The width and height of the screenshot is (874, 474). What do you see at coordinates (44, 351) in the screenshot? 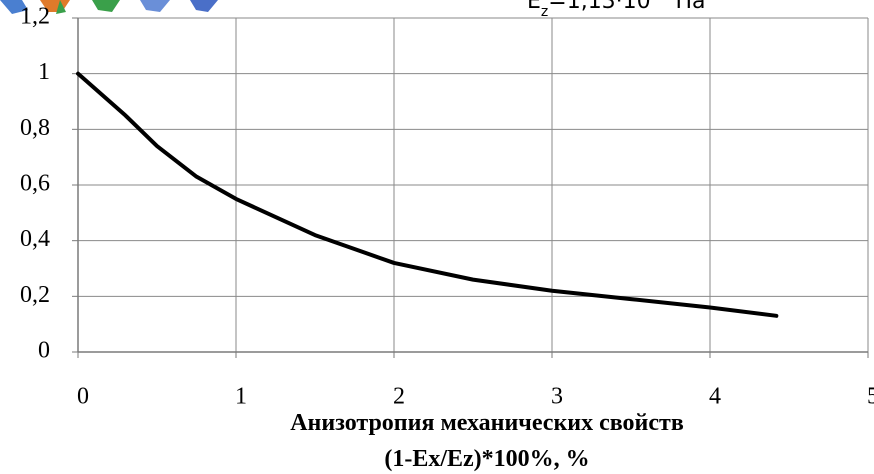
I see `y-tick-label: 0` at bounding box center [44, 351].